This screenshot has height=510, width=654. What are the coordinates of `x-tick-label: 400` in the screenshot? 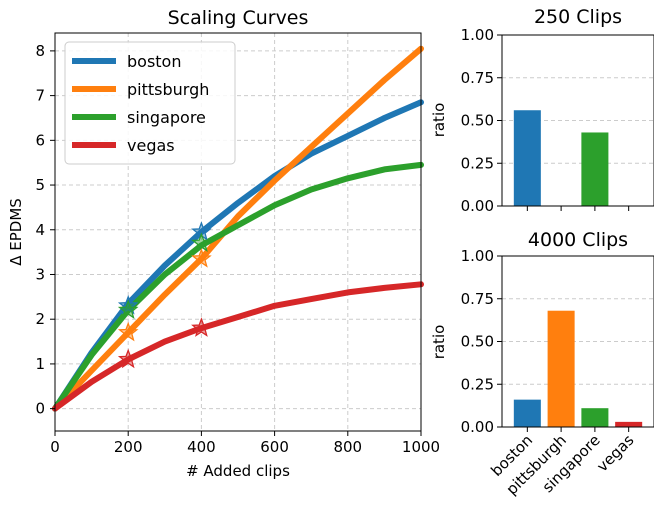 It's located at (201, 447).